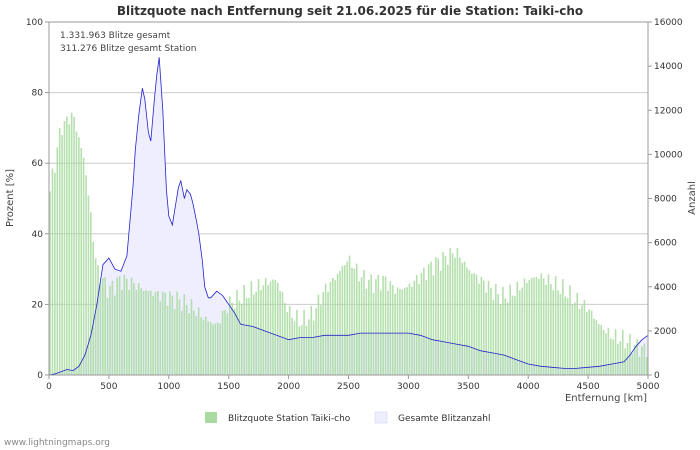 The image size is (700, 450). I want to click on tick-label-right-3: 6000, so click(665, 244).